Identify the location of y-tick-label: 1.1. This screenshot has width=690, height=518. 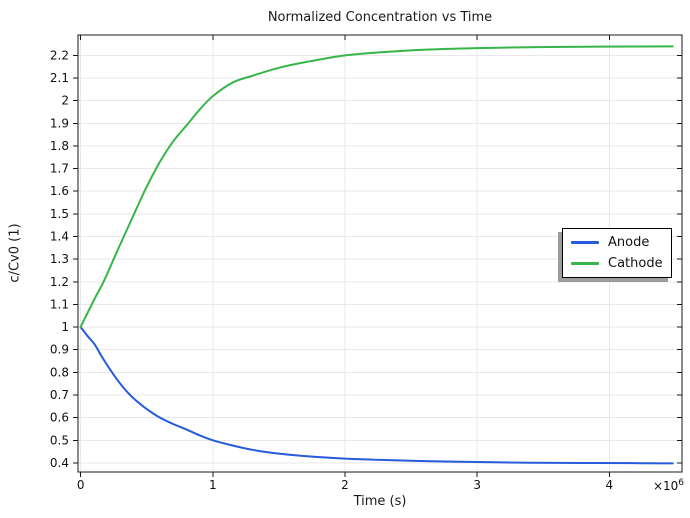
(59, 304).